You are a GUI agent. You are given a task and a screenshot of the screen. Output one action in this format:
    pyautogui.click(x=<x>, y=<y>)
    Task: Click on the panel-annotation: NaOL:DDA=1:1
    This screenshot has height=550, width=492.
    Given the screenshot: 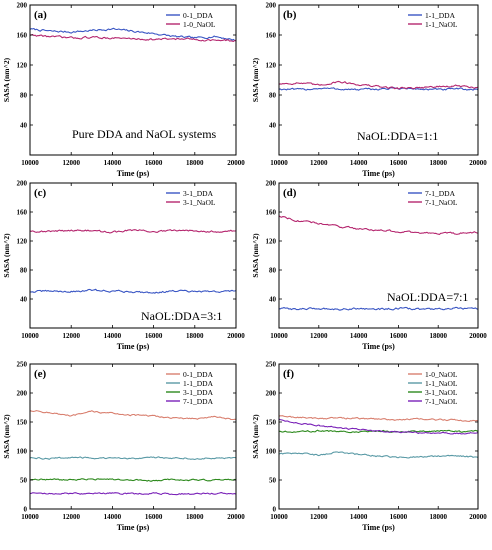 What is the action you would take?
    pyautogui.click(x=397, y=136)
    